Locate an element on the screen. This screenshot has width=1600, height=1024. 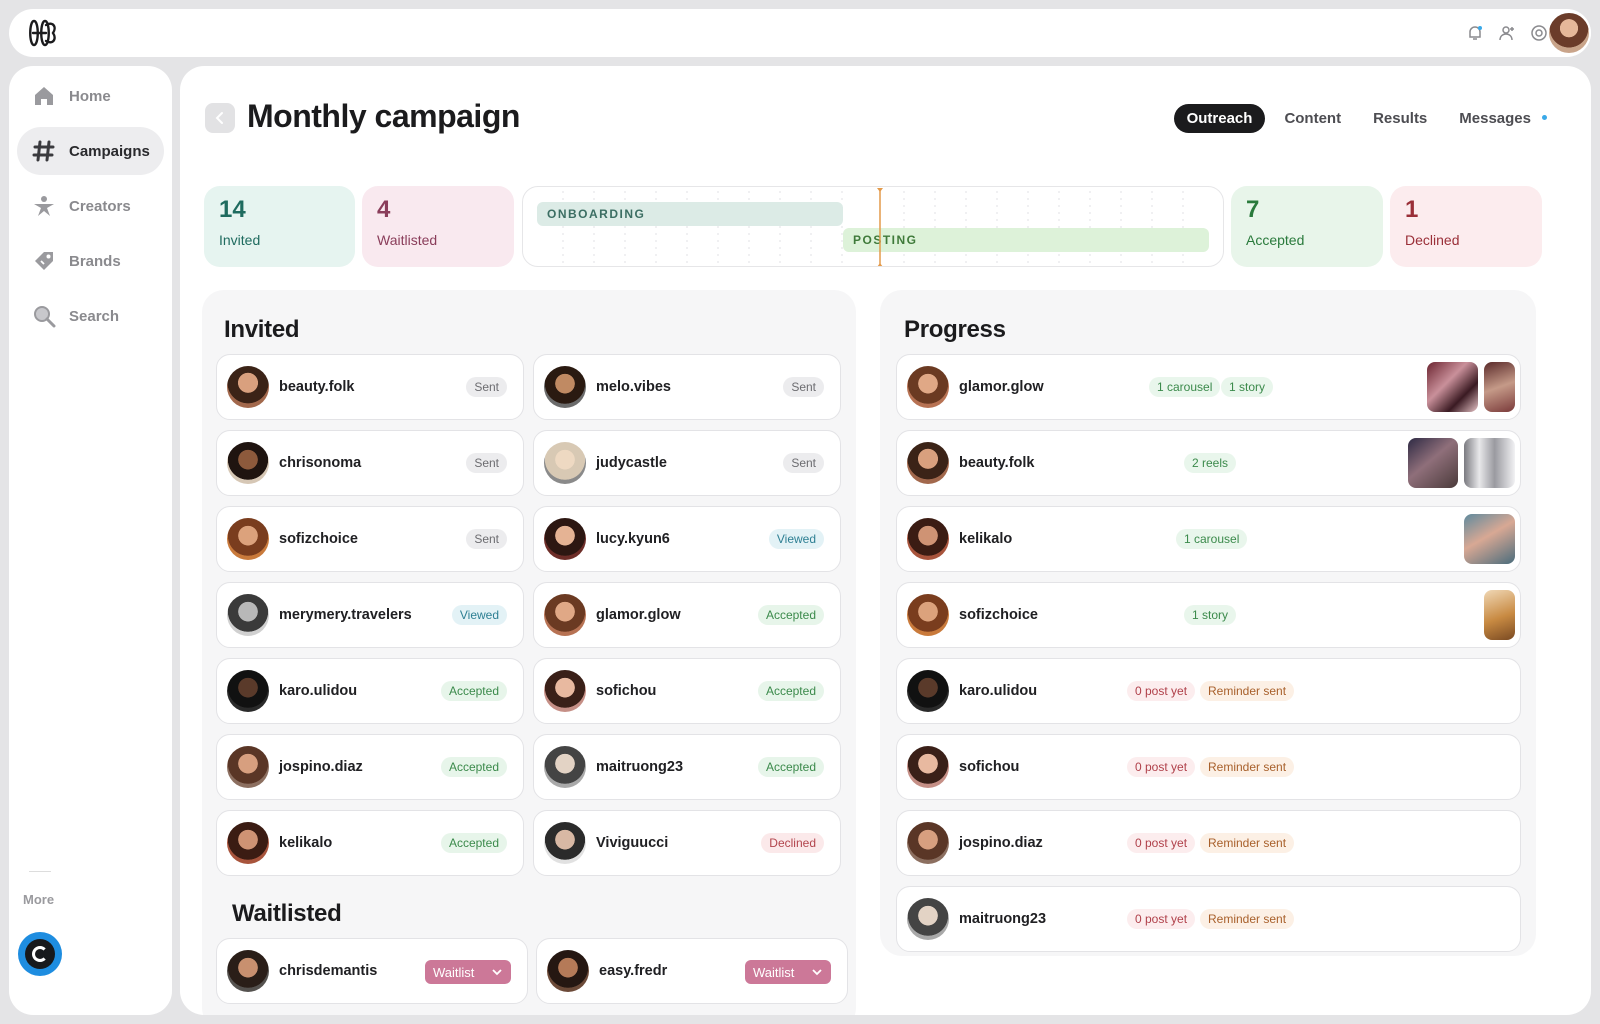
app-logo is located at coordinates (45, 33).